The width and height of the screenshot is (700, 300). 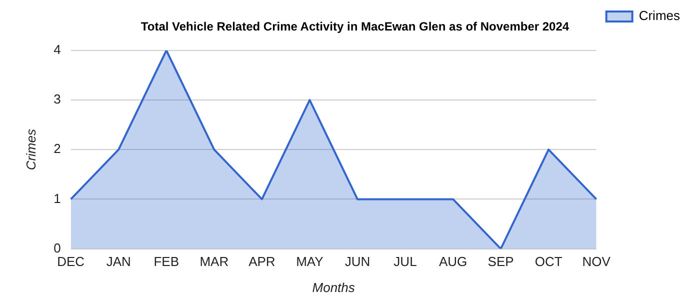 I want to click on y-axis-title: Crimes, so click(x=30, y=149).